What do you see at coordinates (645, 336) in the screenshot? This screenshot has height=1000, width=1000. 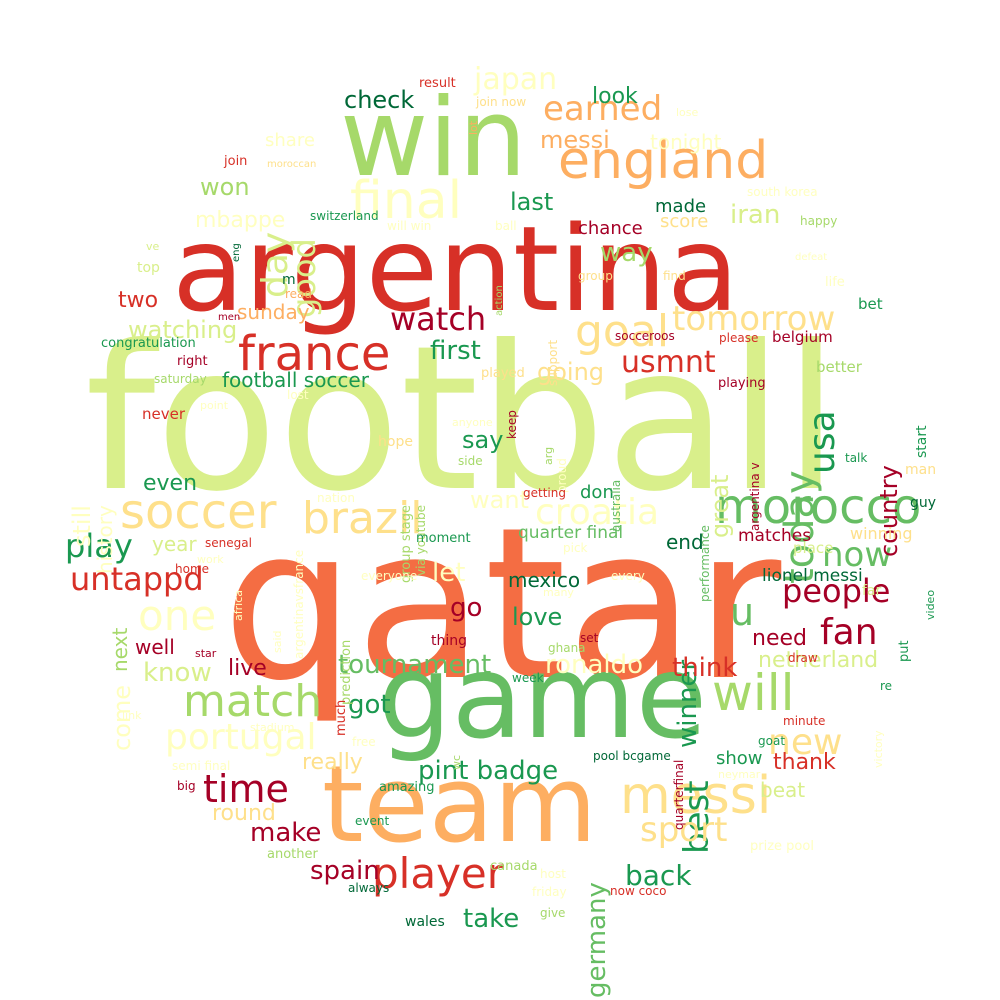 I see `word-socceroos: socceroos` at bounding box center [645, 336].